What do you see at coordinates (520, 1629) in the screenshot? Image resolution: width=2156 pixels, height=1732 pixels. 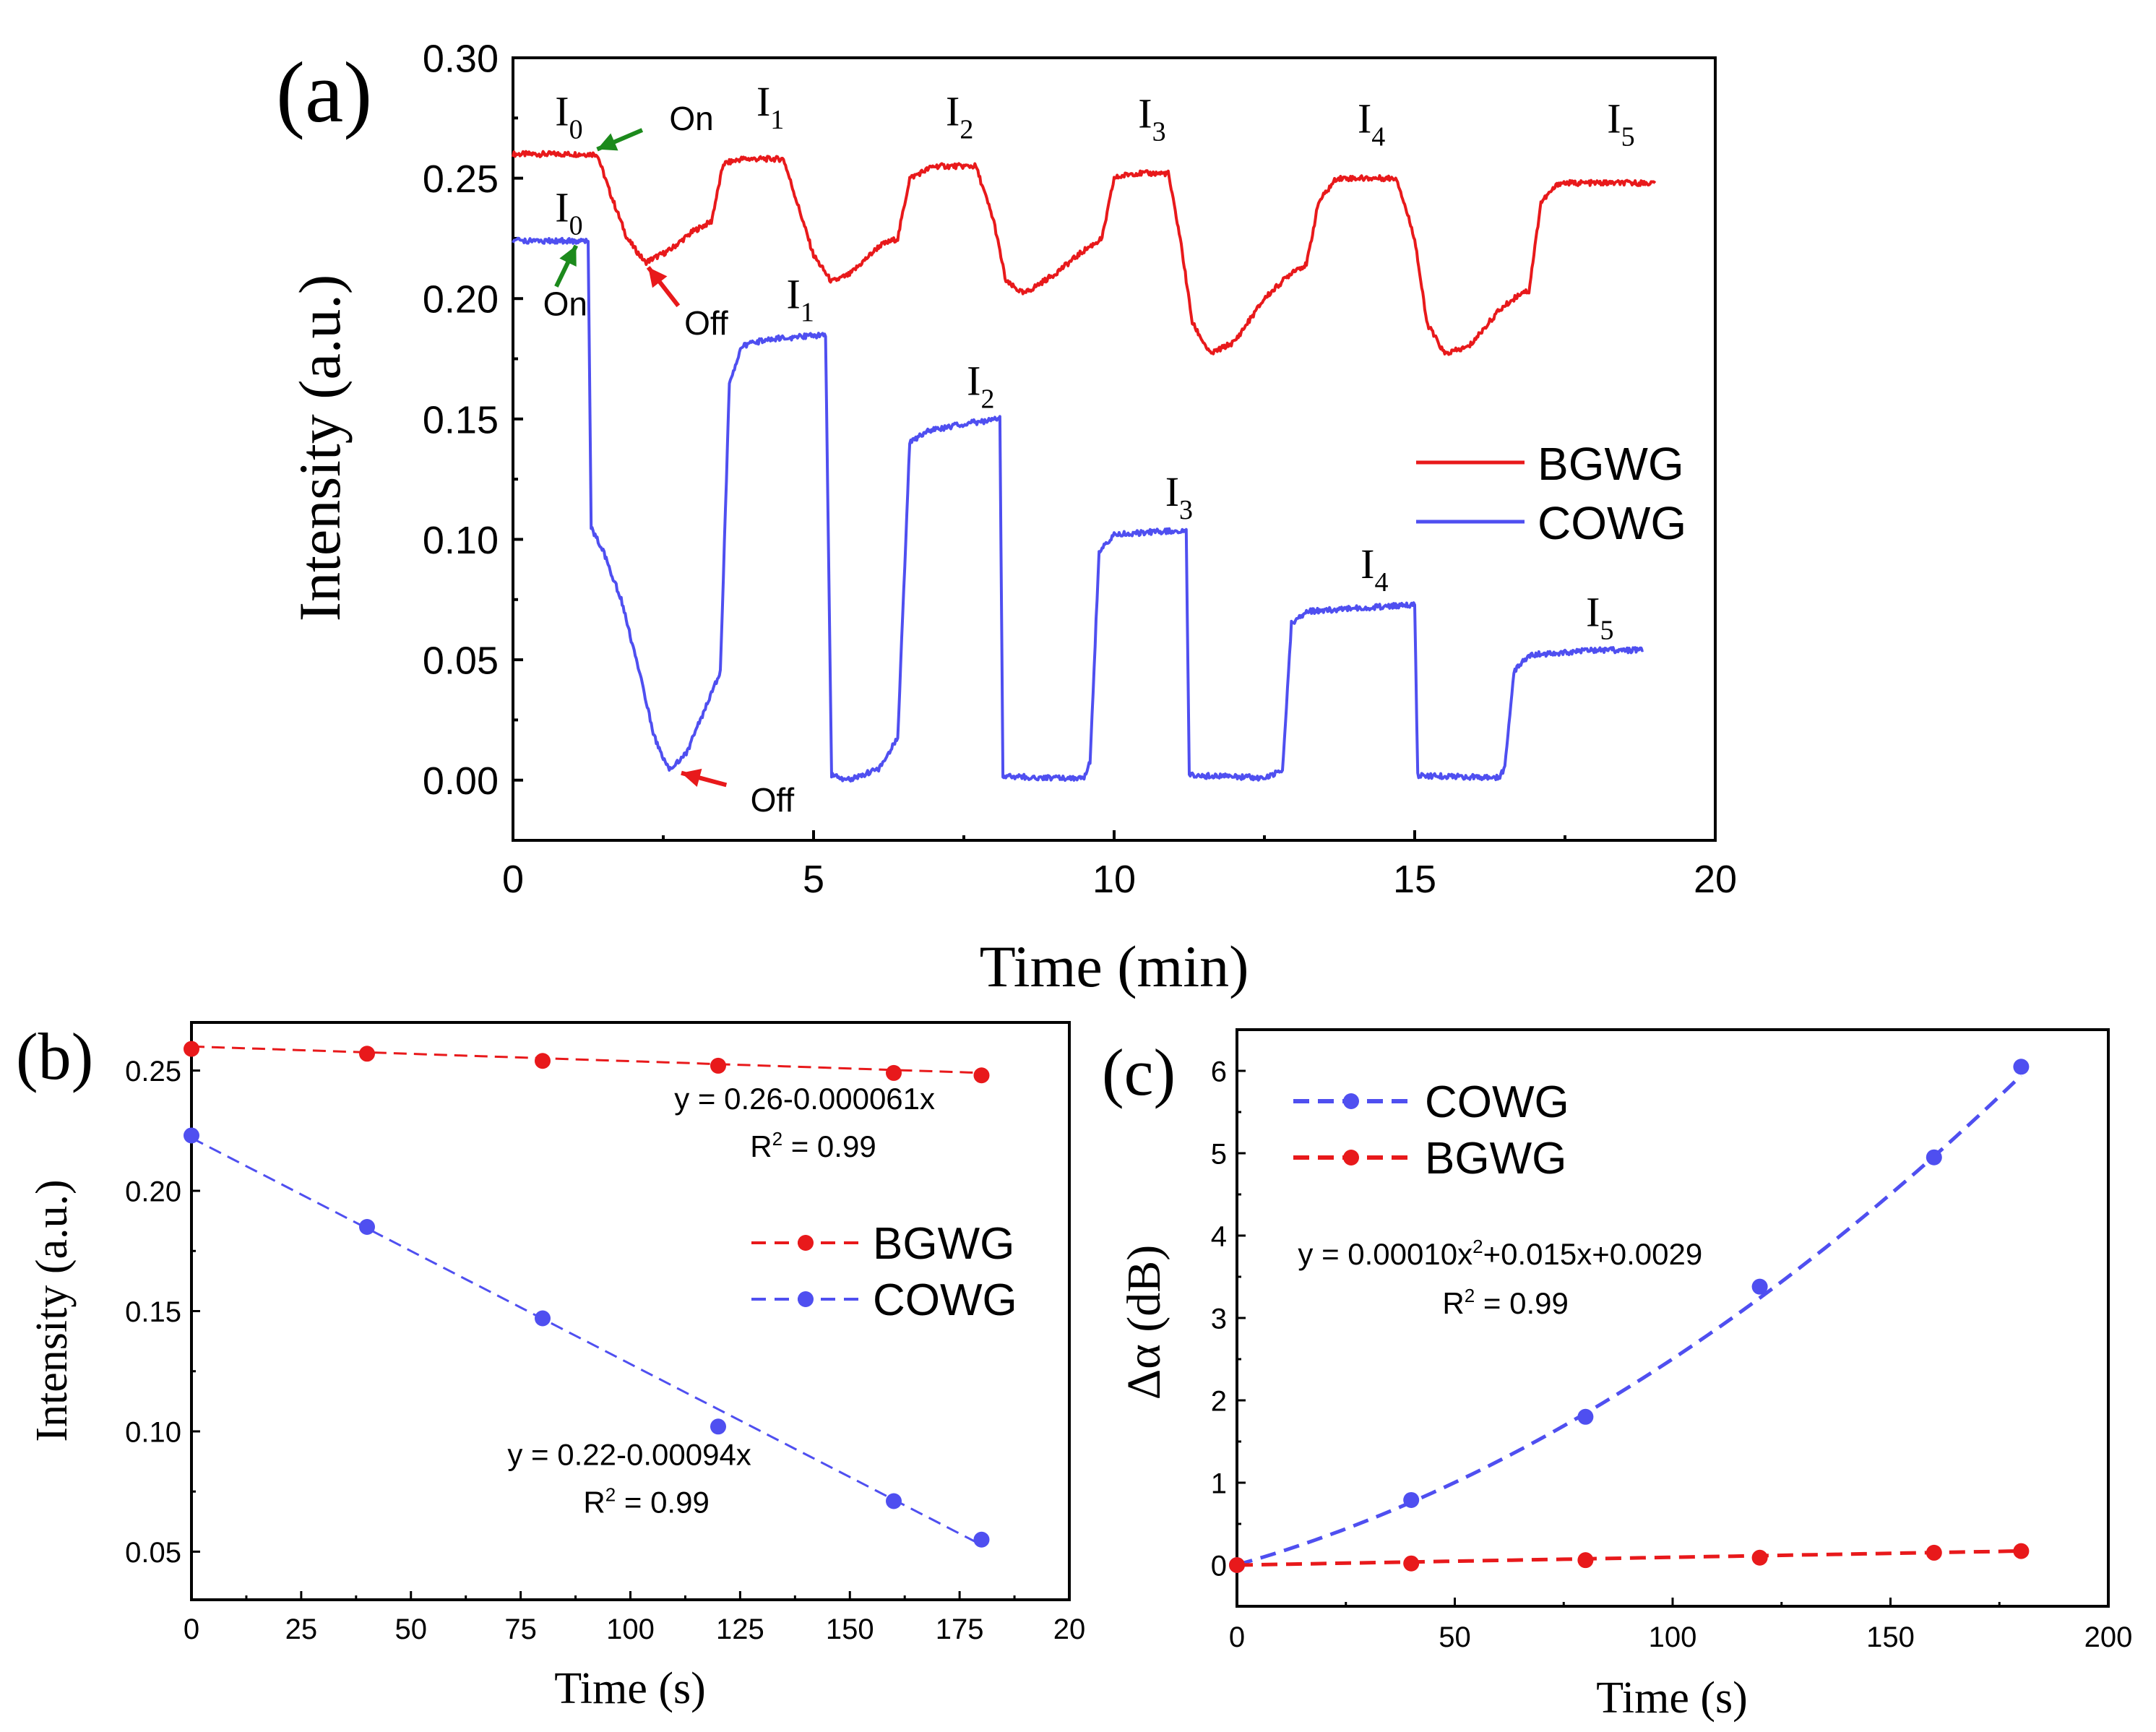 I see `x-tick-label: 75` at bounding box center [520, 1629].